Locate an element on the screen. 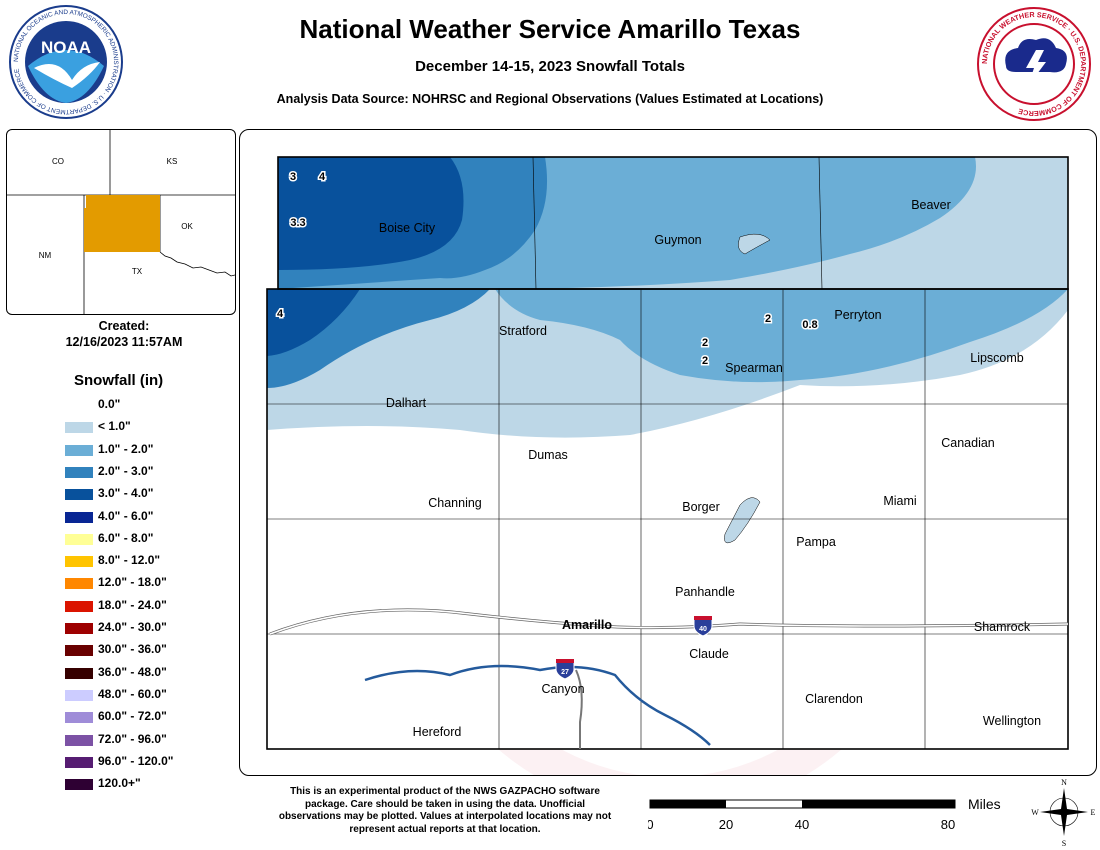 The height and width of the screenshot is (850, 1100). legend-item: 8.0" - 12.0" is located at coordinates (165, 561).